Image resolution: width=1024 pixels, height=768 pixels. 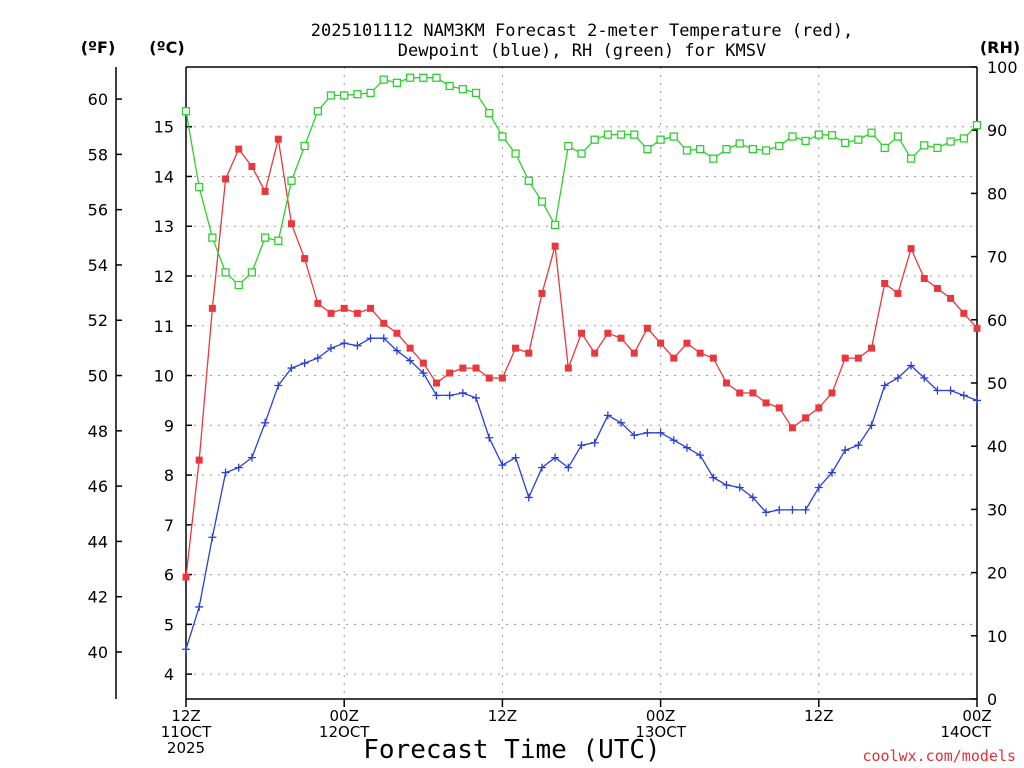 I want to click on x-tick-label: 13OCT, so click(x=660, y=732).